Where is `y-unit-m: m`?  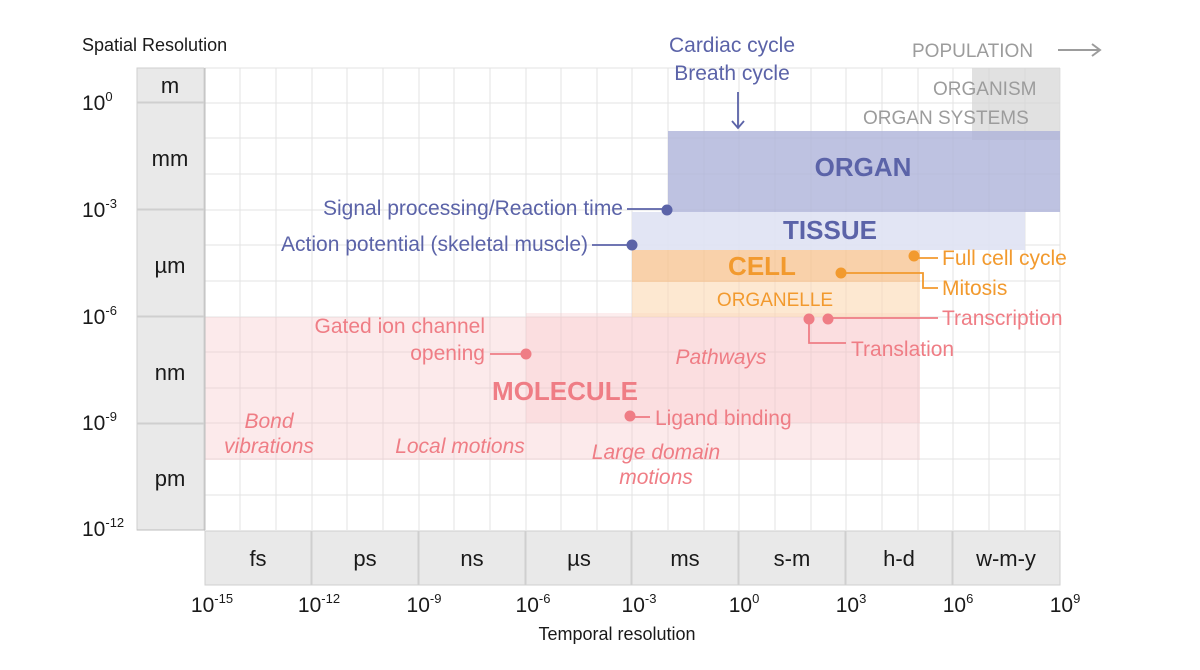 y-unit-m: m is located at coordinates (170, 85).